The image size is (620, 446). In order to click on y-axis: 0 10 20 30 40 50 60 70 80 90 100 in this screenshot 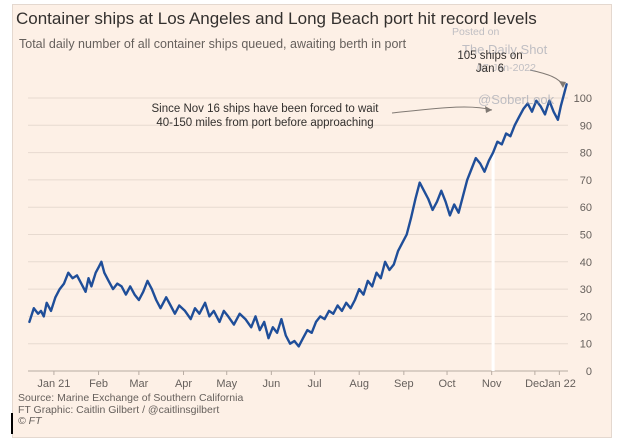, I will do `click(583, 235)`.